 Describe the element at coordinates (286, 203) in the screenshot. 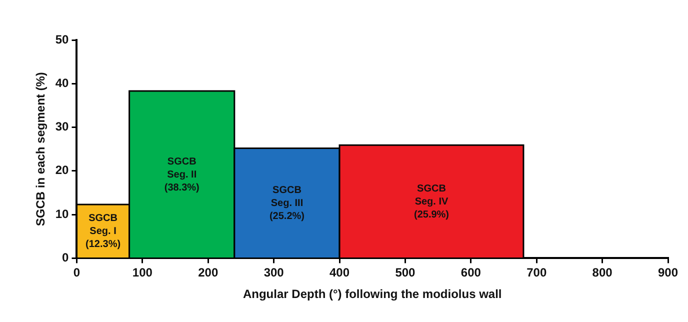

I see `data-label: SGCB Seg. III (25.2%)` at that location.